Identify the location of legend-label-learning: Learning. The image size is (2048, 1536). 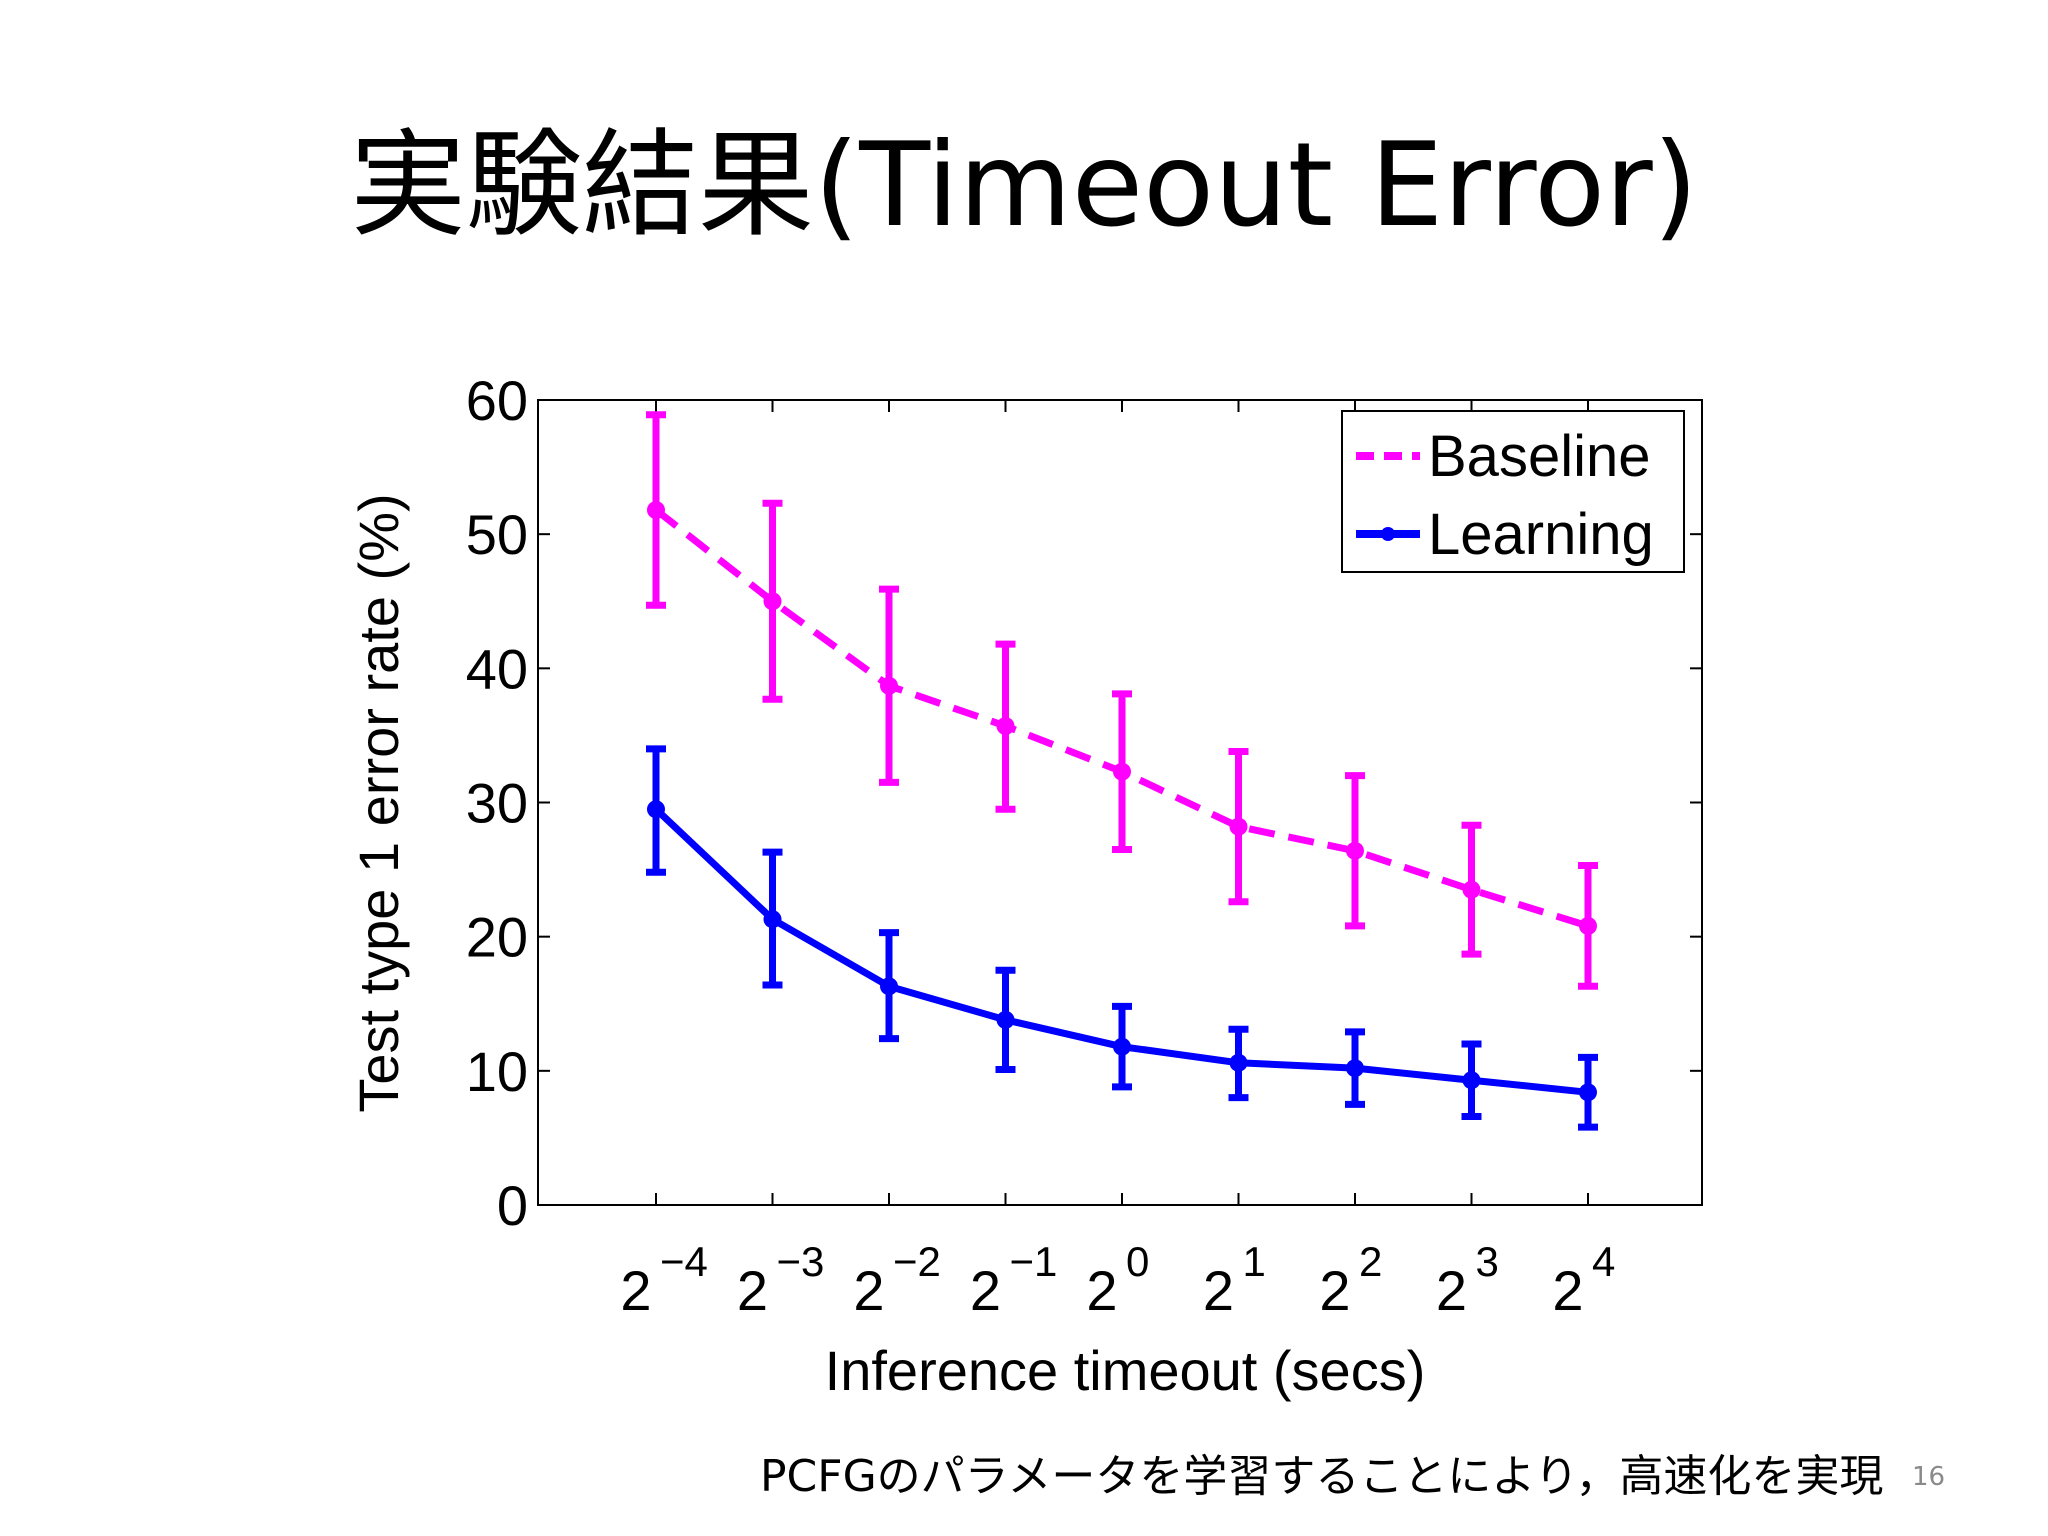
(1541, 534).